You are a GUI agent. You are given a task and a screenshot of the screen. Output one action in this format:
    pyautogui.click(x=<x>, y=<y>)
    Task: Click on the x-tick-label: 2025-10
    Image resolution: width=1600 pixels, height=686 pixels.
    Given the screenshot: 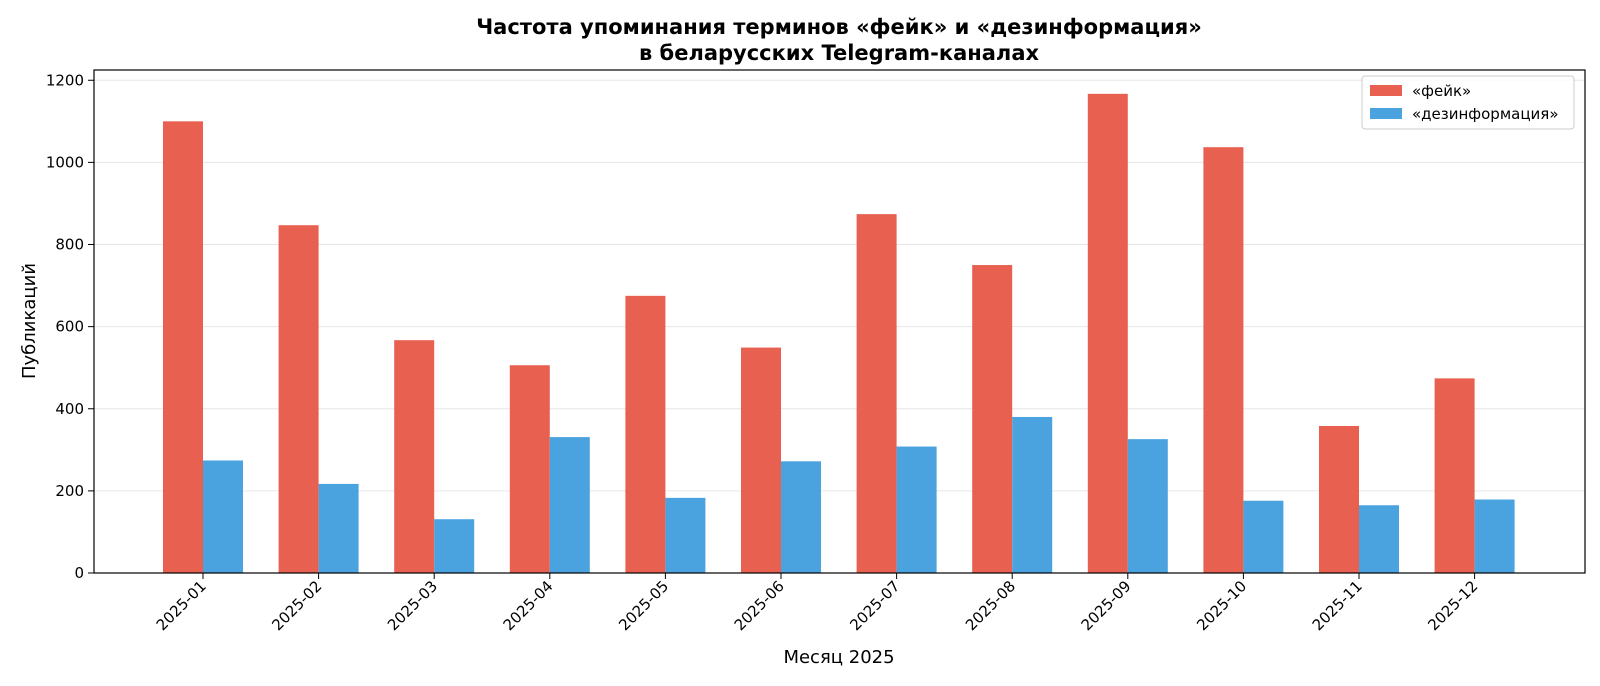 What is the action you would take?
    pyautogui.click(x=1221, y=605)
    